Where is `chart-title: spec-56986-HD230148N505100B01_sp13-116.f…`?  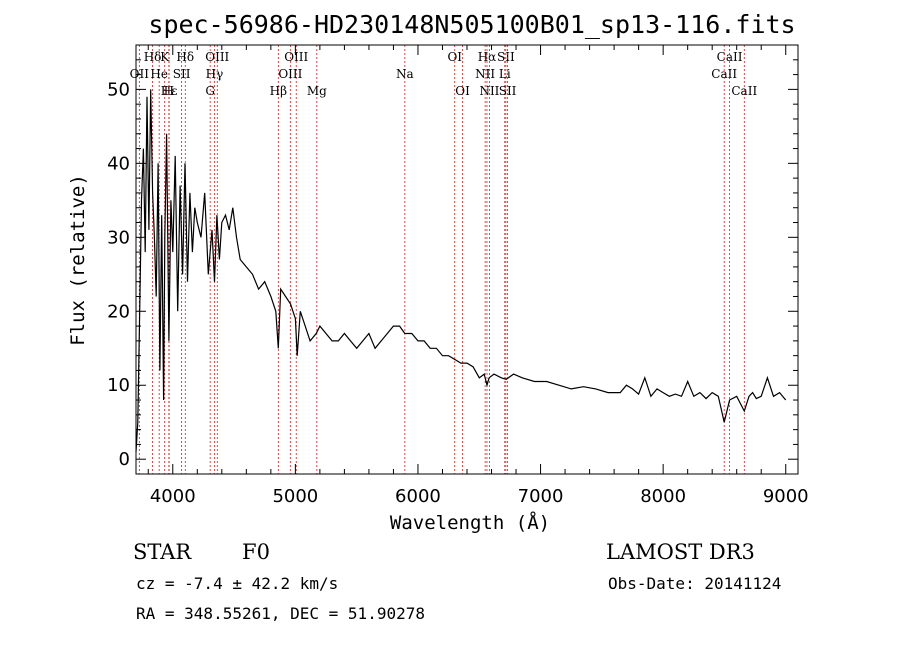
chart-title: spec-56986-HD230148N505100B01_sp13-116.f… is located at coordinates (471, 24).